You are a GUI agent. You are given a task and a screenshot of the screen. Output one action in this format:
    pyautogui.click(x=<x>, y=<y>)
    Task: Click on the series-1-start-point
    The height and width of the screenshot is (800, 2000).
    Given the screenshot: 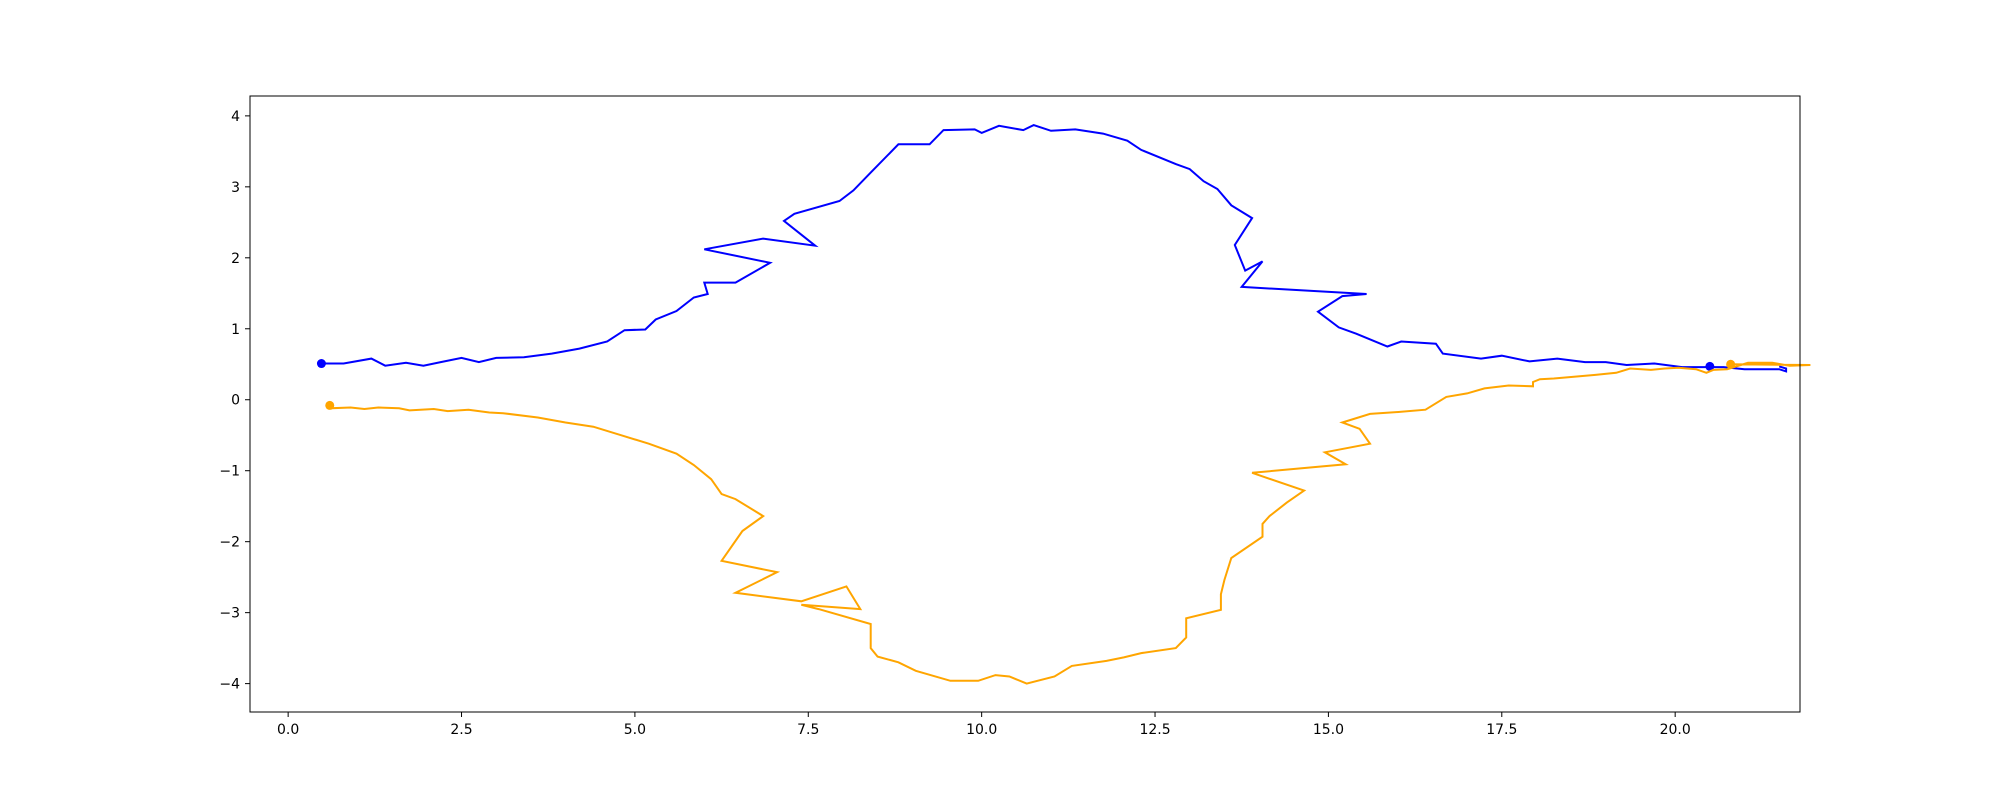 What is the action you would take?
    pyautogui.click(x=330, y=405)
    